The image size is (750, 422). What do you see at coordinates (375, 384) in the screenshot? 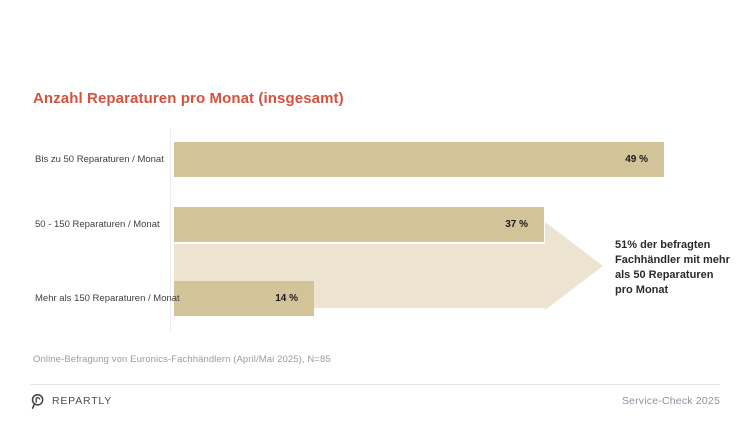
I see `footer-divider` at bounding box center [375, 384].